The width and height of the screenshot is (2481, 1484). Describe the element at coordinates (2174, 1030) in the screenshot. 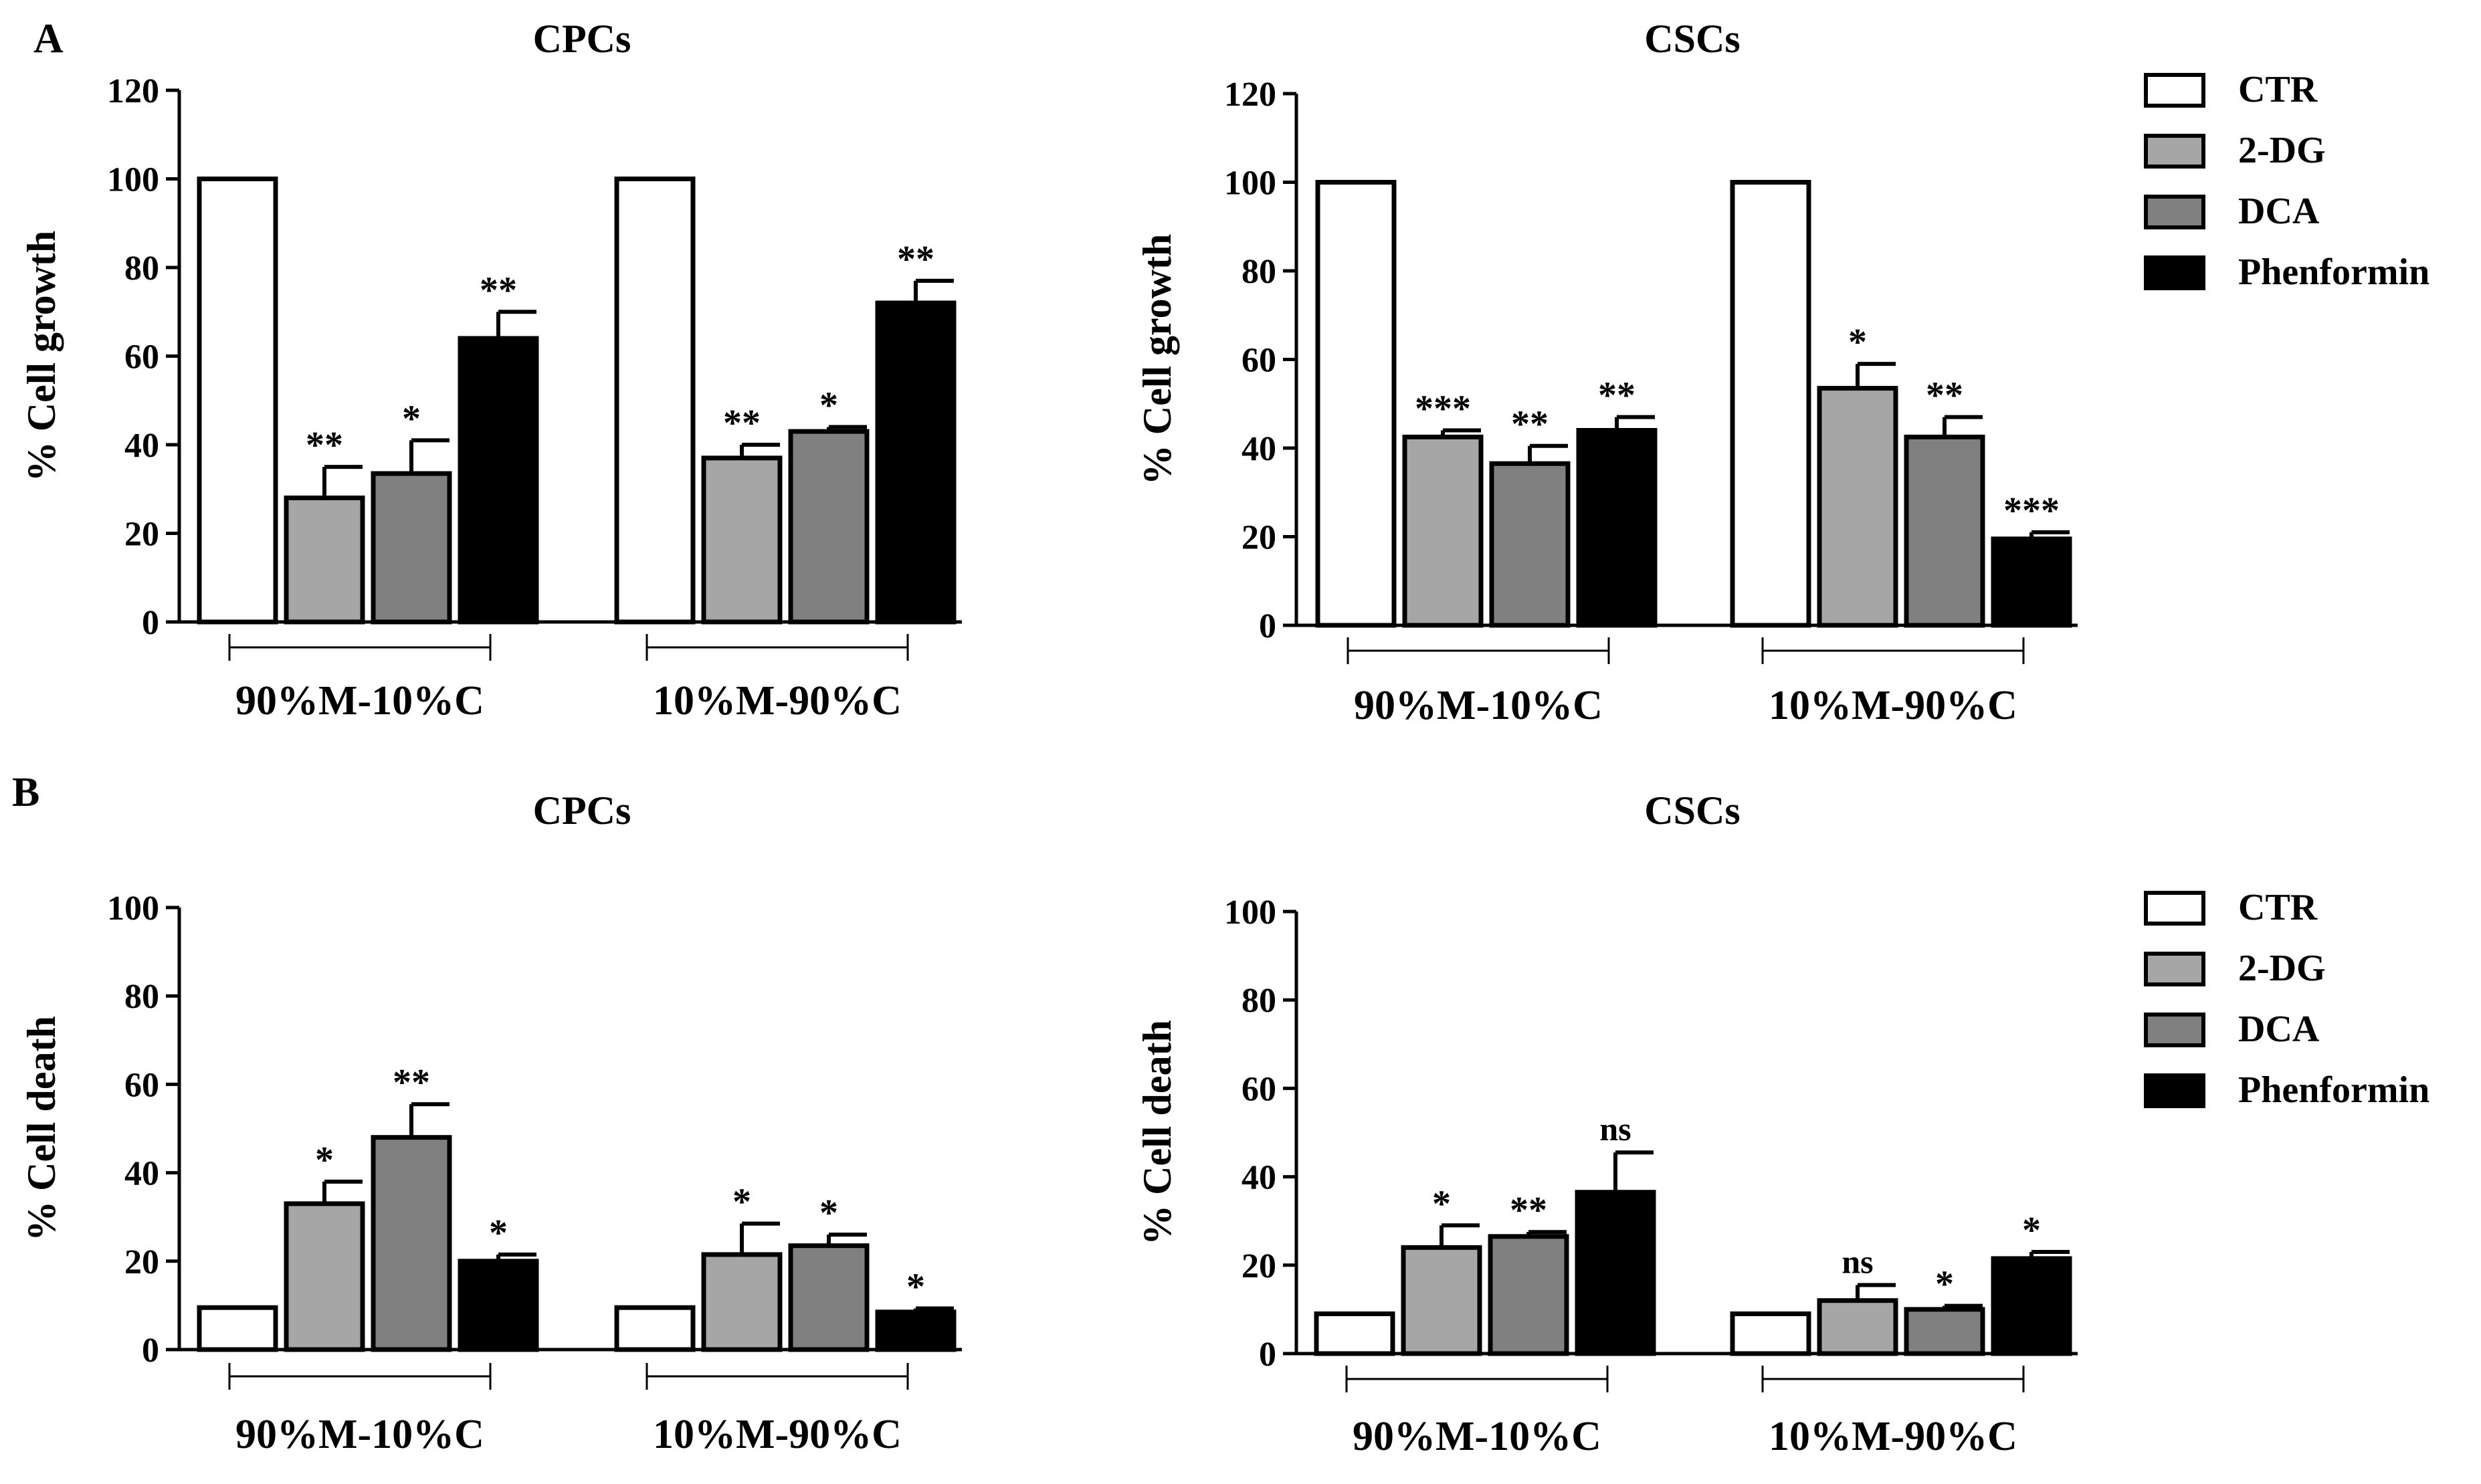

I see `legend-swatch-dca` at that location.